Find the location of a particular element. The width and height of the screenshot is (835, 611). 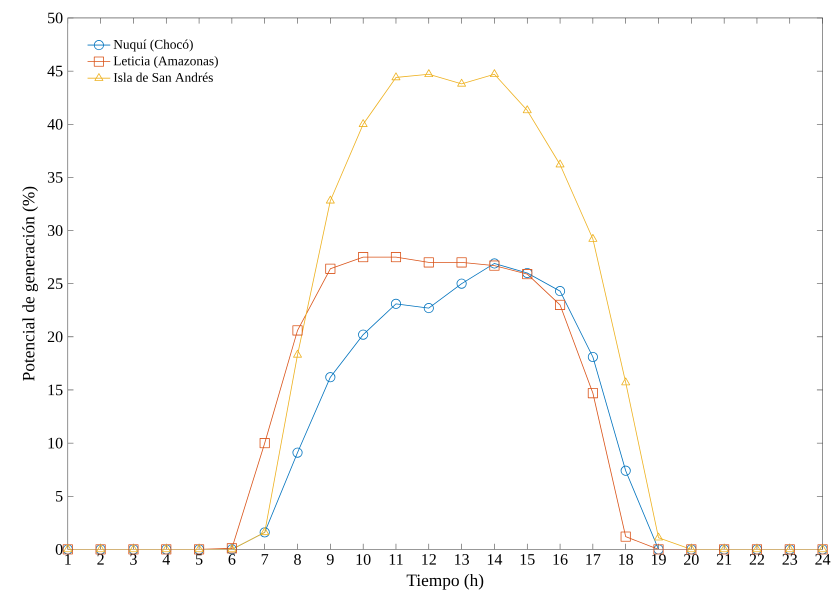

y-tick-label: 15 is located at coordinates (55, 390).